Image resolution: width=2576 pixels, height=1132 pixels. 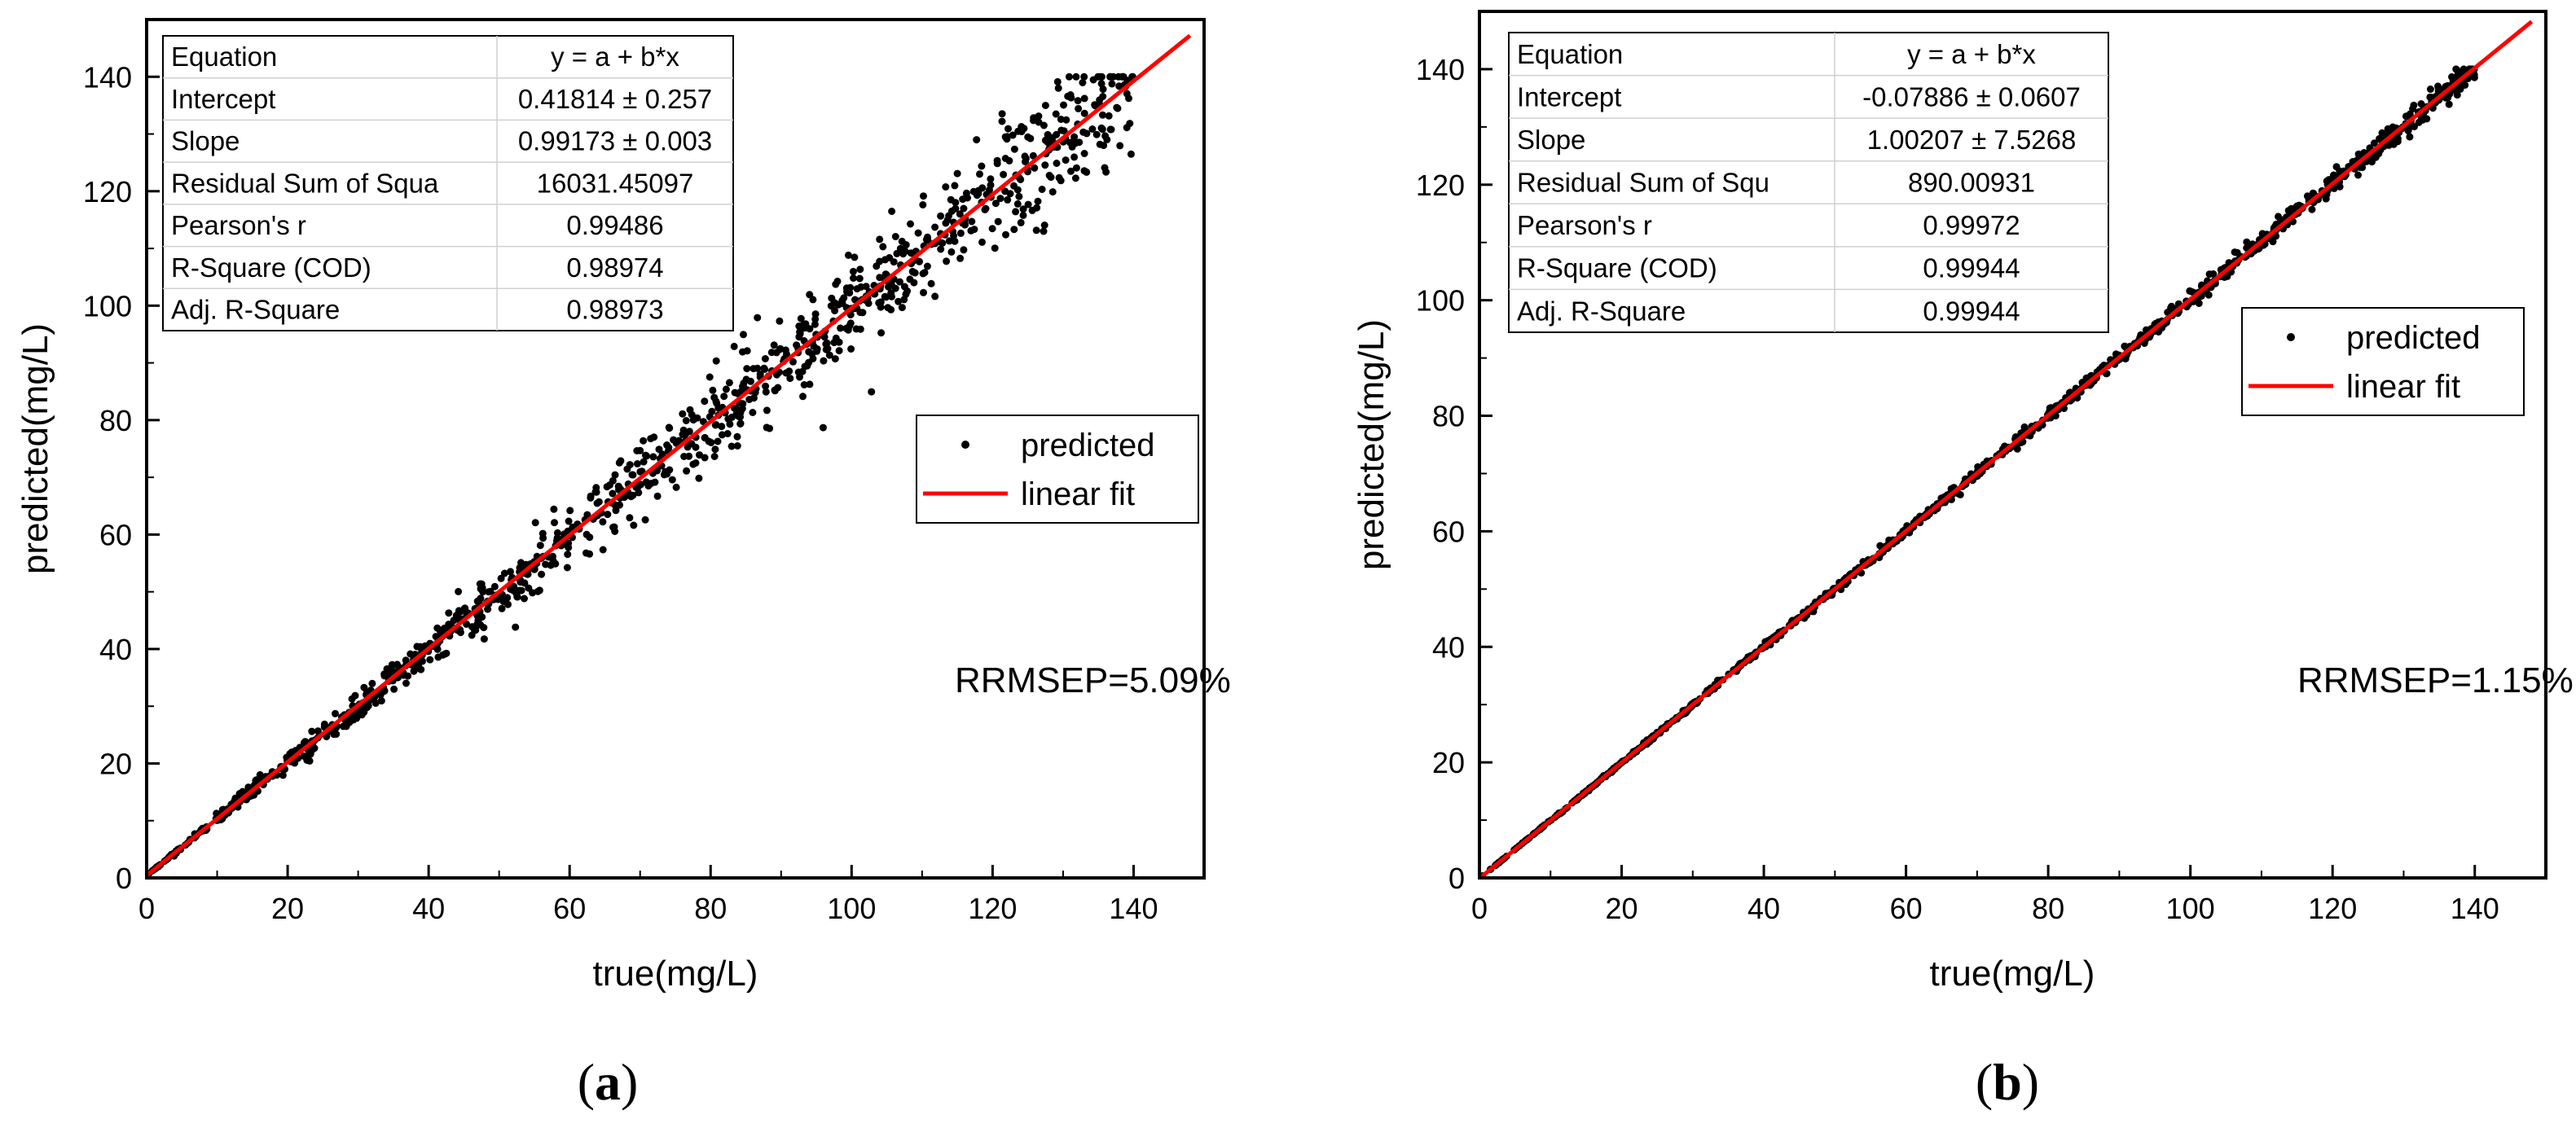 I want to click on legend-label-predicted: predicted, so click(x=2413, y=338).